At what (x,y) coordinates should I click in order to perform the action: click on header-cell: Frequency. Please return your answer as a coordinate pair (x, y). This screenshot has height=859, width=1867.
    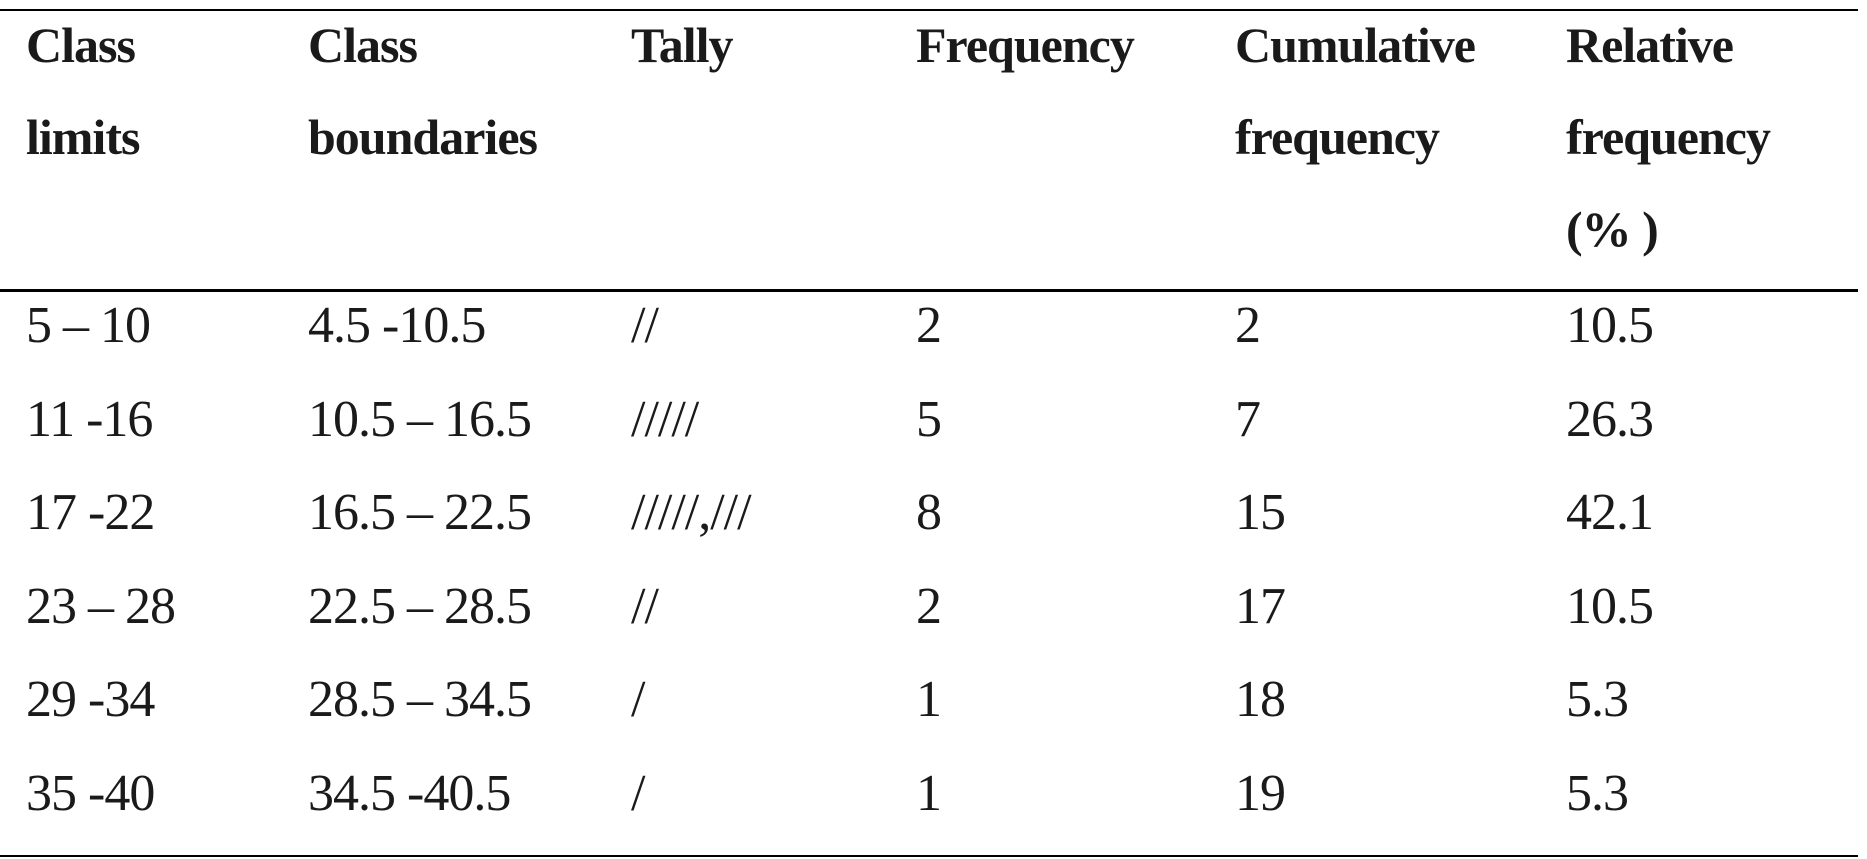
    Looking at the image, I should click on (1025, 45).